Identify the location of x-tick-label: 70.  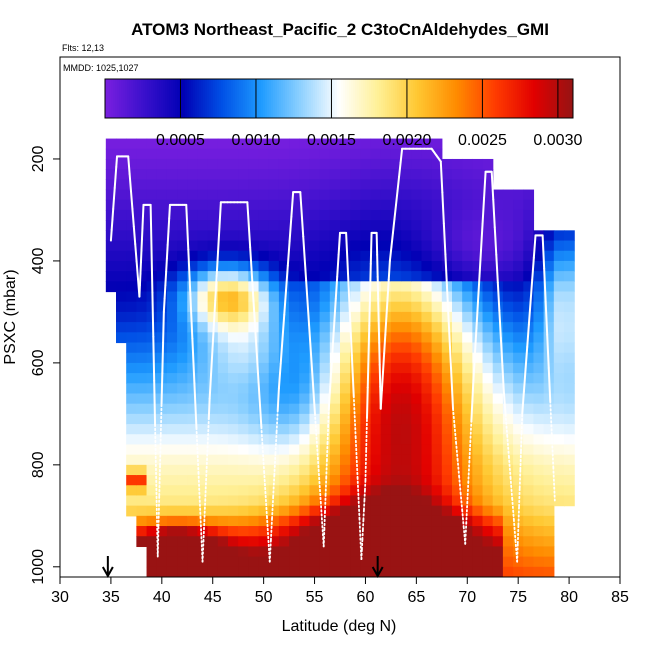
(467, 597).